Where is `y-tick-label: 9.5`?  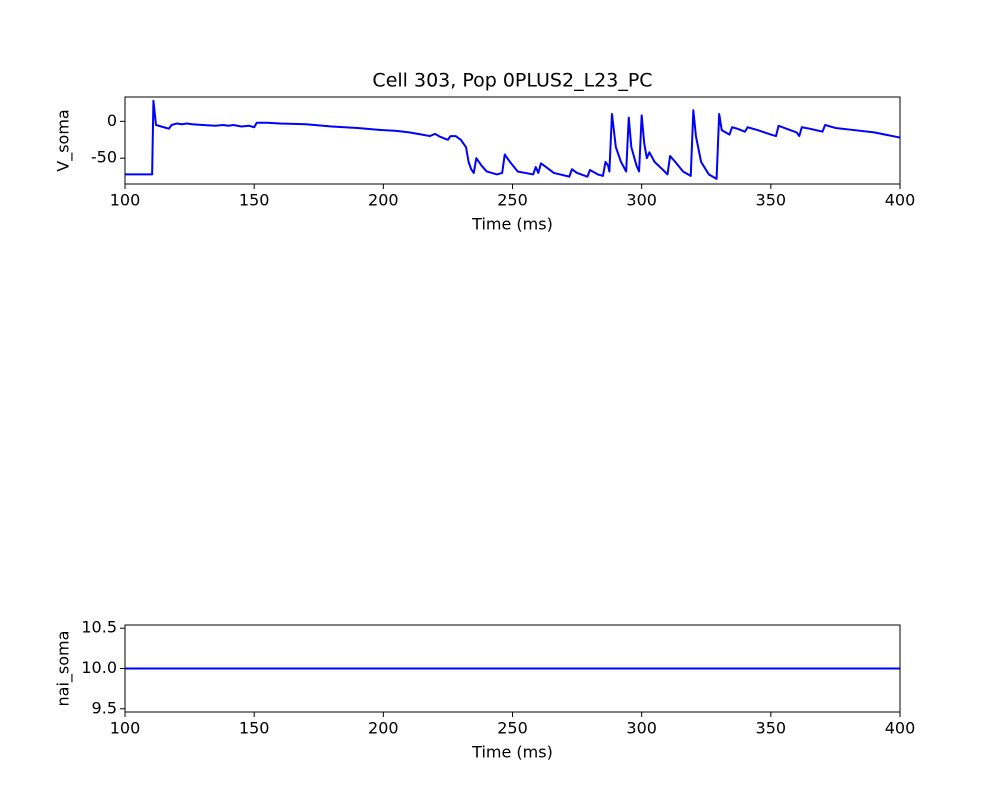
y-tick-label: 9.5 is located at coordinates (104, 707).